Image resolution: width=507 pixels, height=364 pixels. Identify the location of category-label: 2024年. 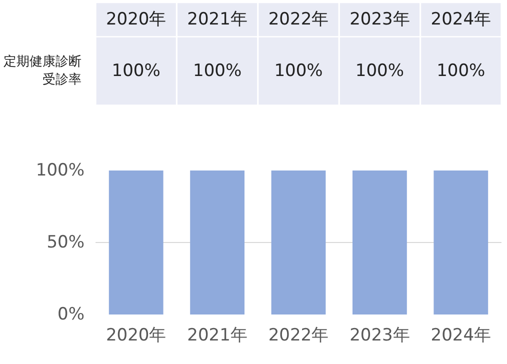
(461, 20).